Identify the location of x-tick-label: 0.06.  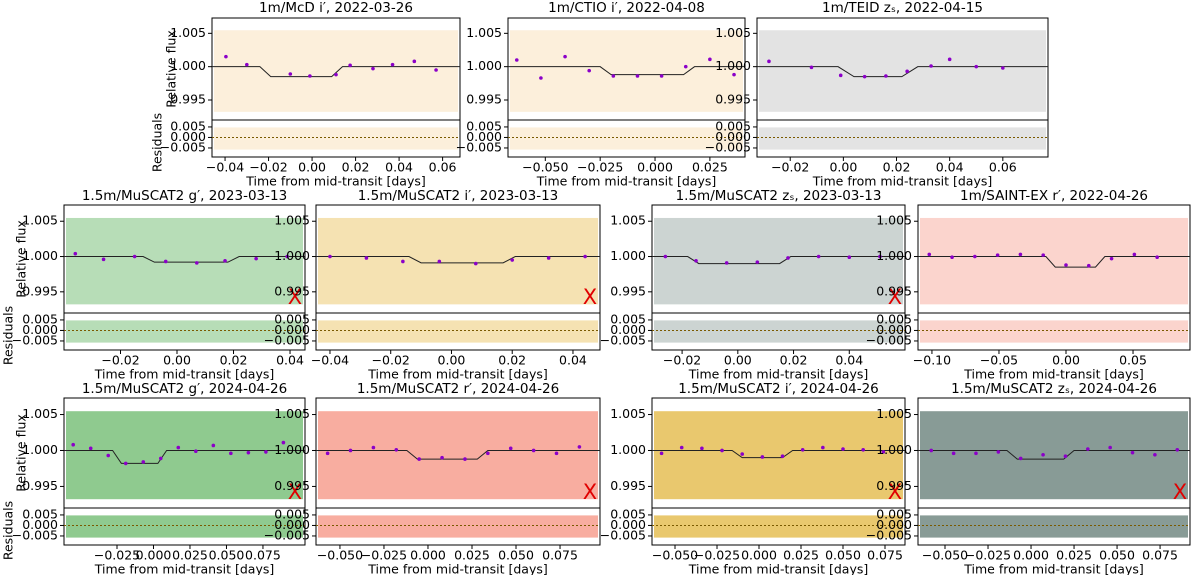
(1003, 167).